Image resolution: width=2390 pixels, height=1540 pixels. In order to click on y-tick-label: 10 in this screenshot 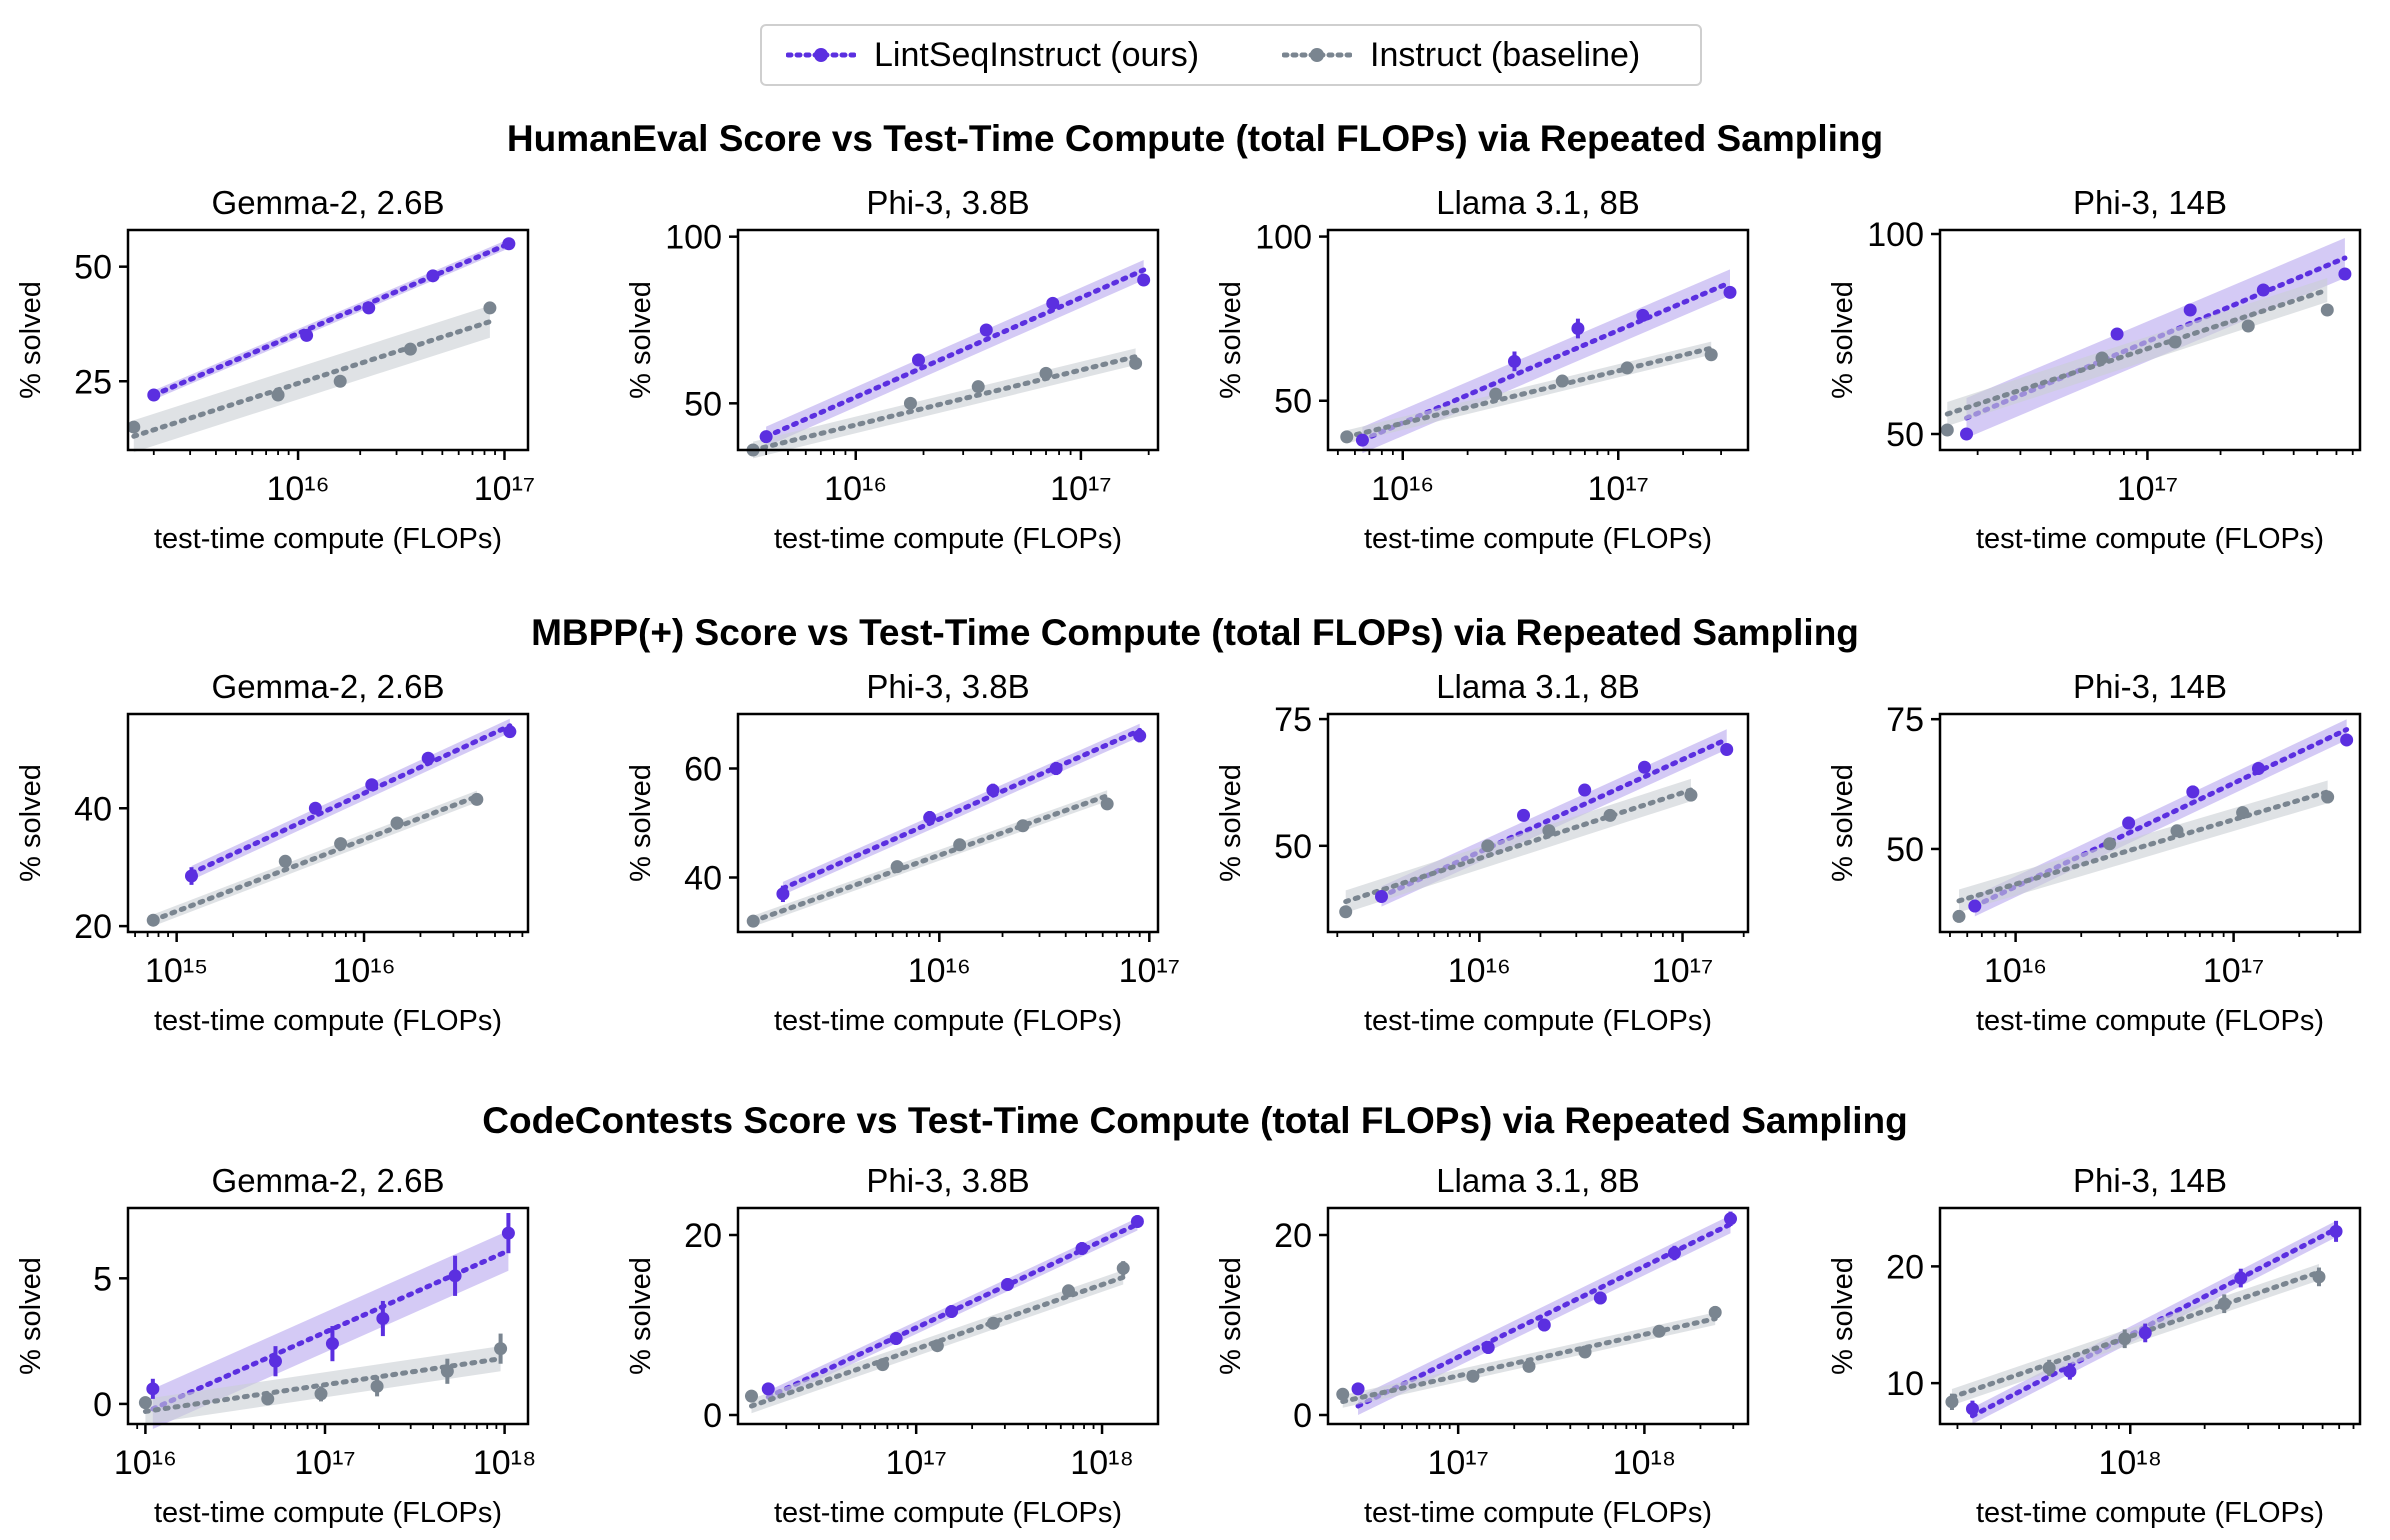, I will do `click(1905, 1384)`.